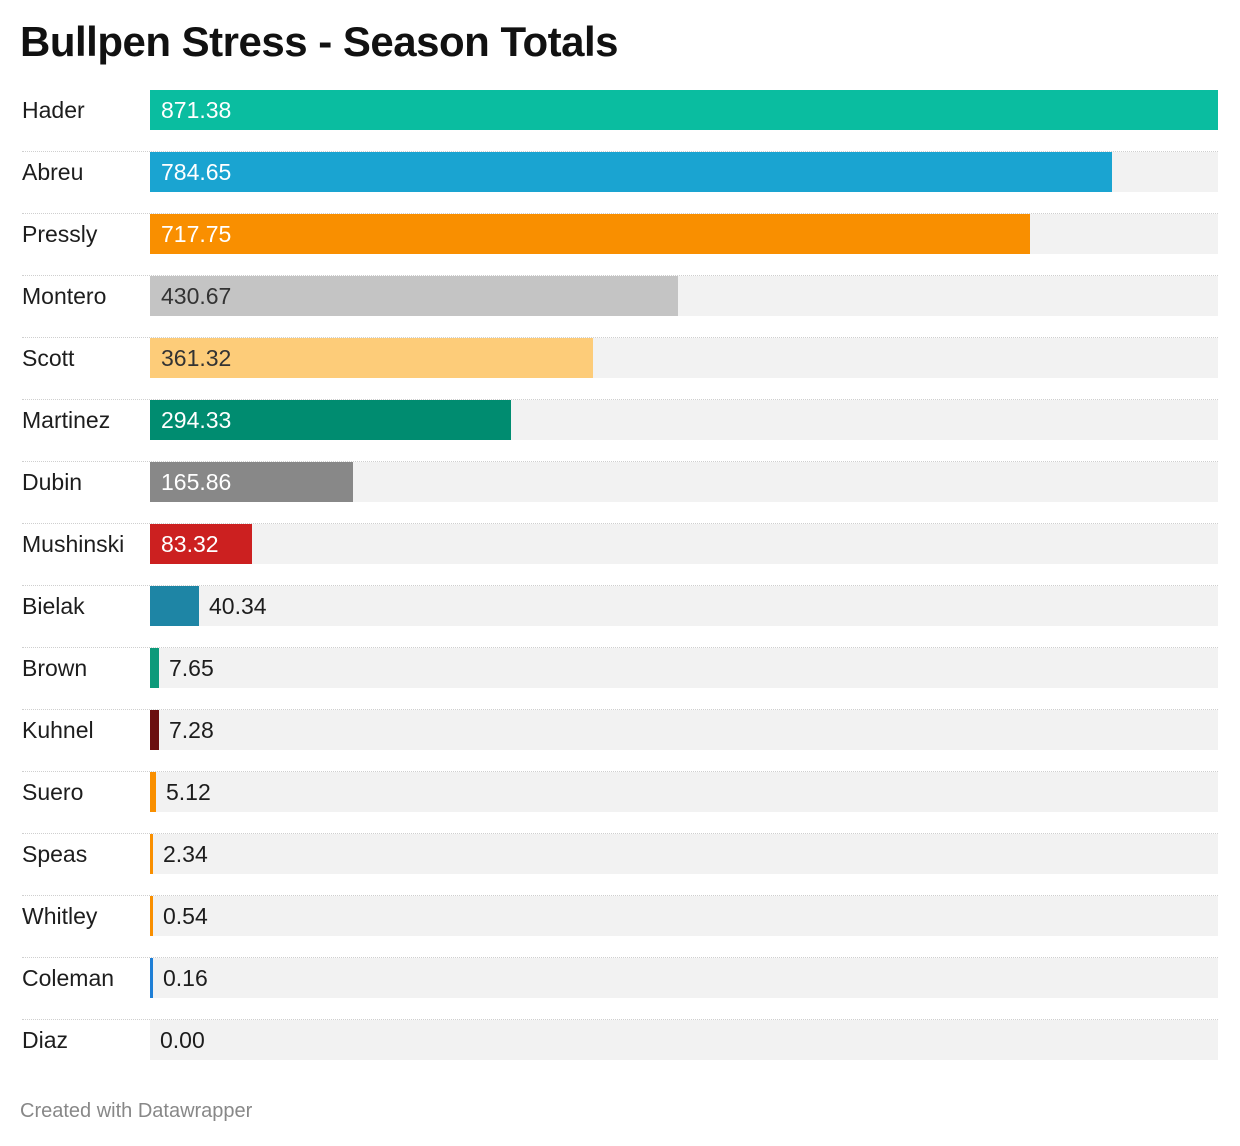  I want to click on category-label: Scott, so click(48, 358).